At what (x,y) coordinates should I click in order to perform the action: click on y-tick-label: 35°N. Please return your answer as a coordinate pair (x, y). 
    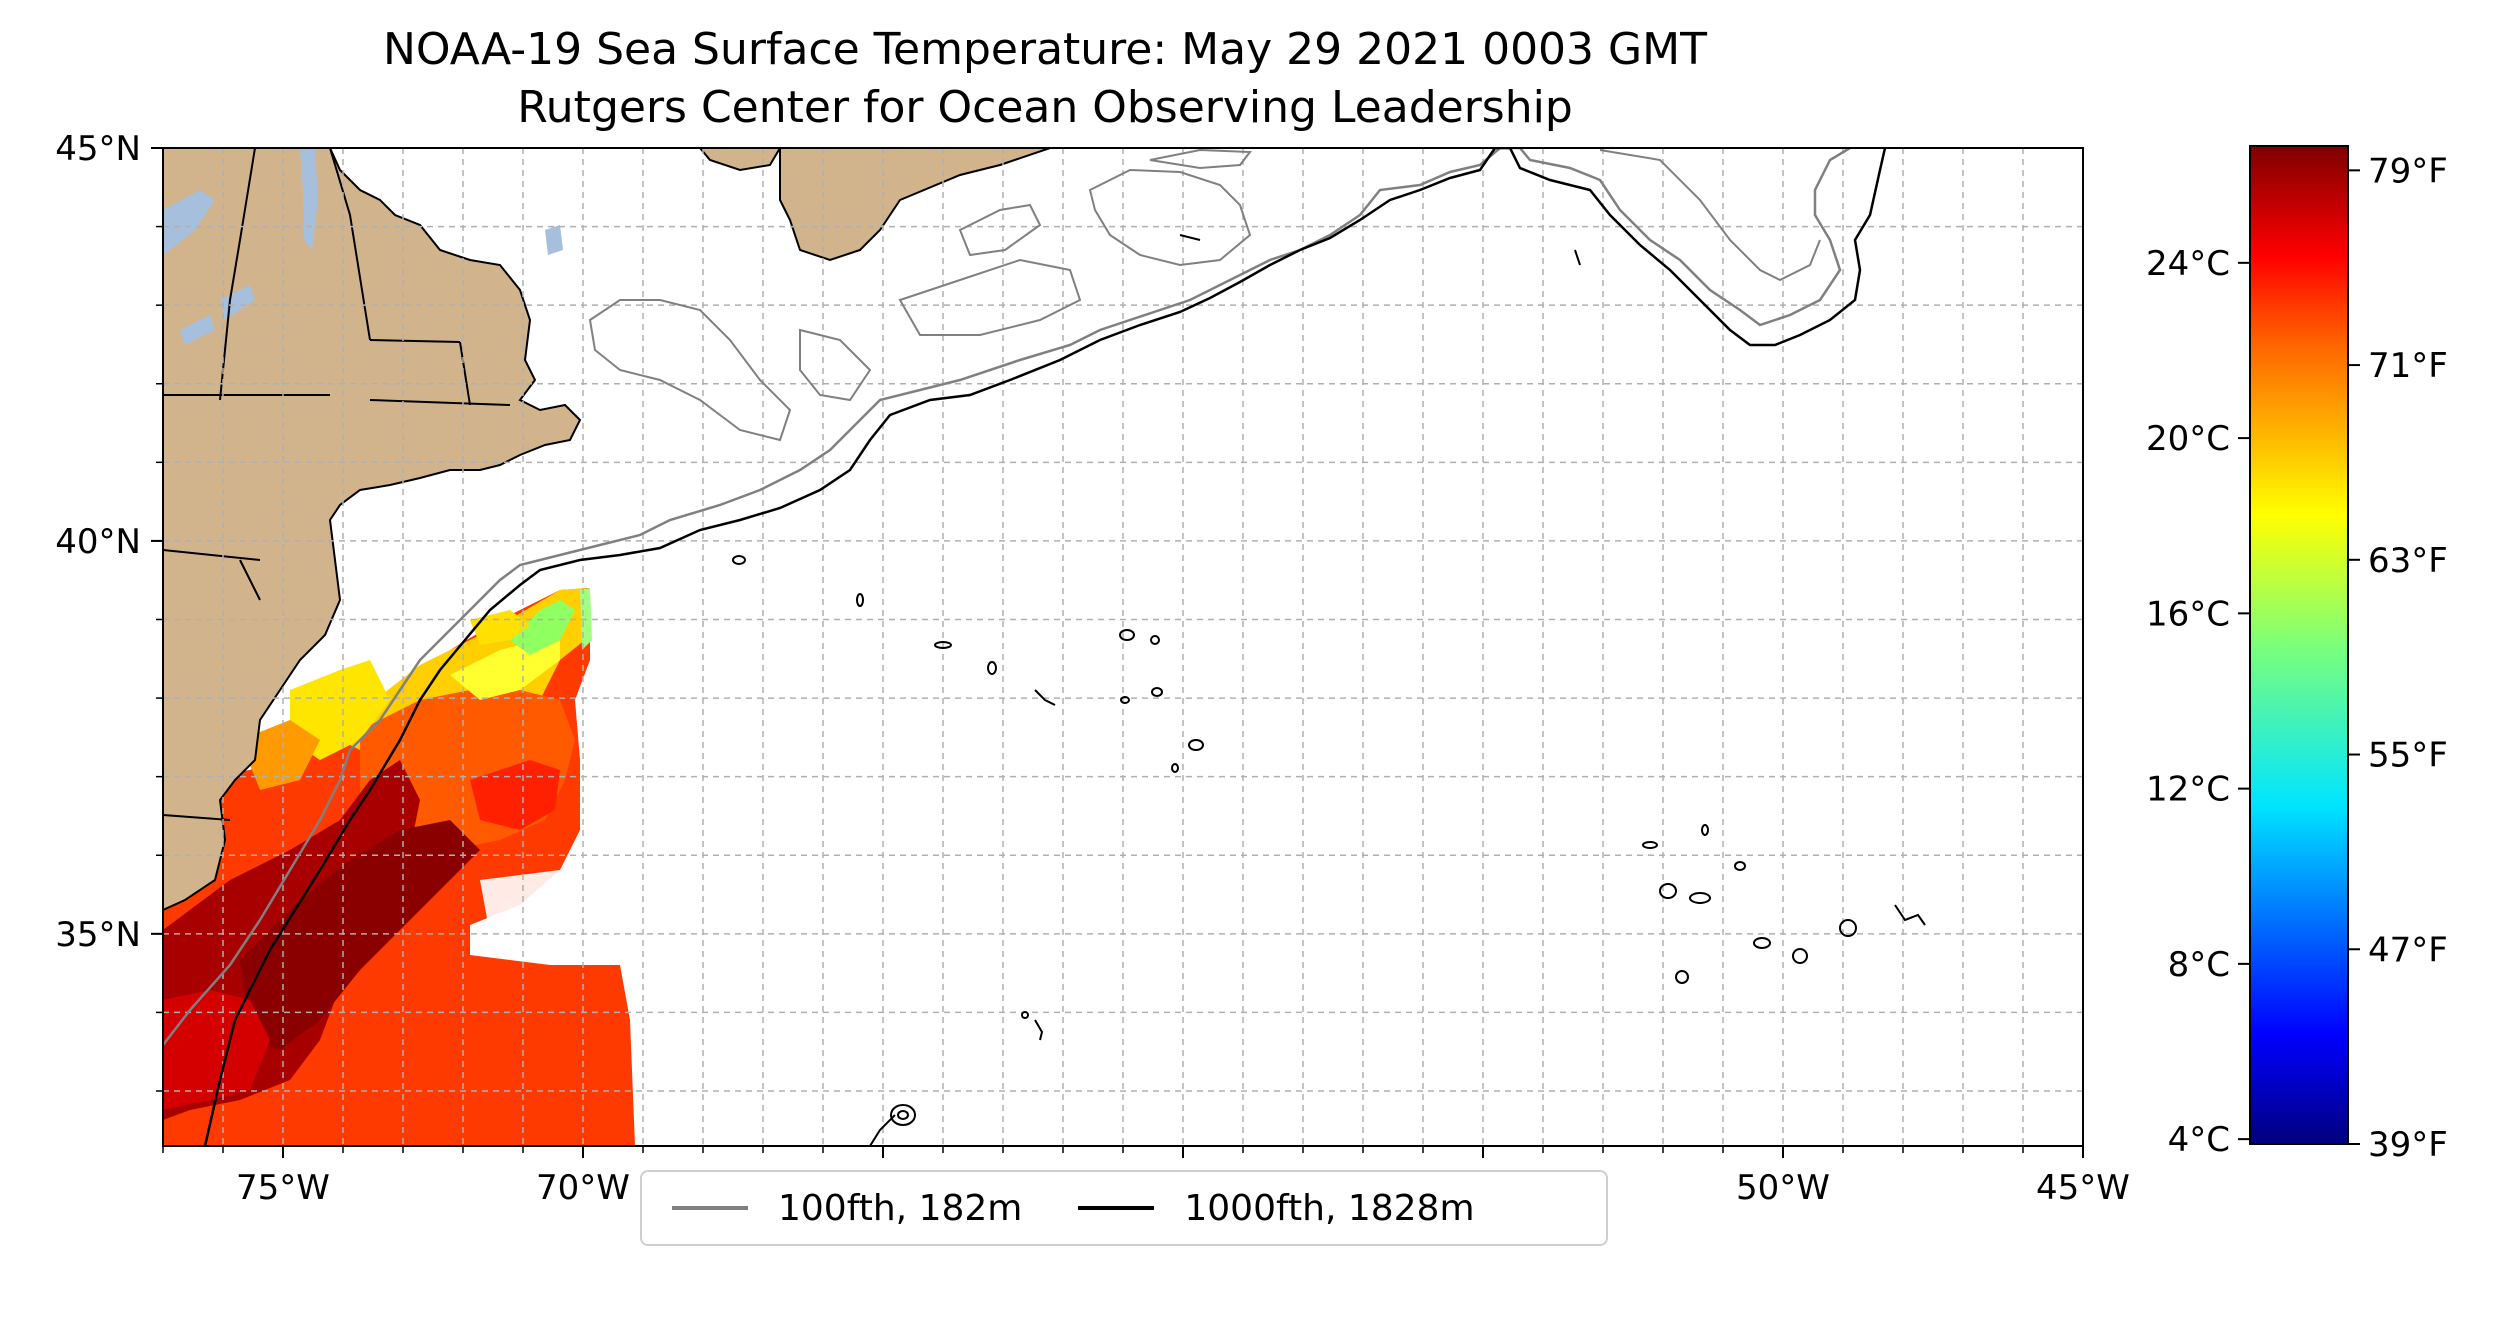
    Looking at the image, I should click on (98, 935).